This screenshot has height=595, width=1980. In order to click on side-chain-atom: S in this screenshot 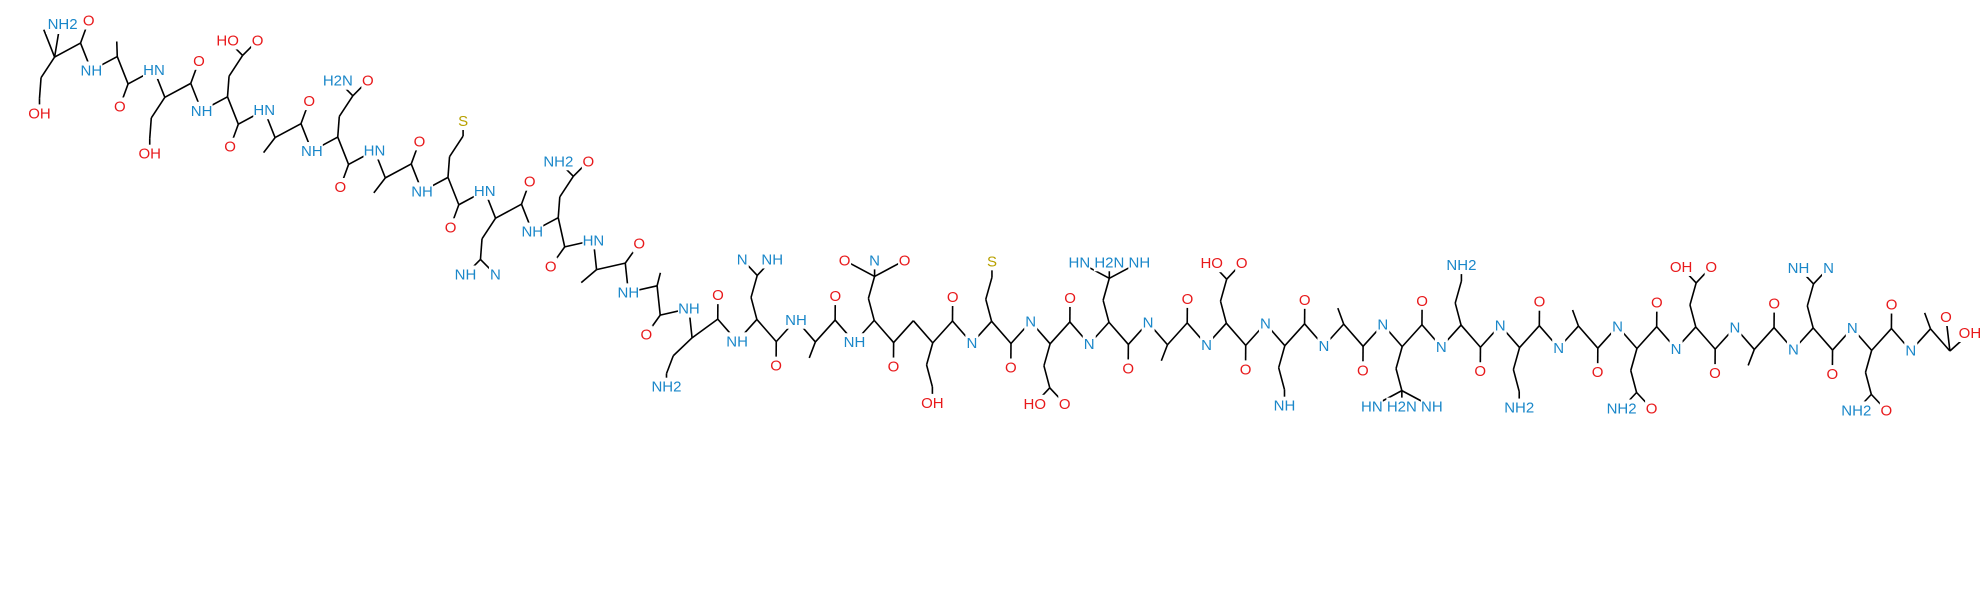, I will do `click(463, 121)`.